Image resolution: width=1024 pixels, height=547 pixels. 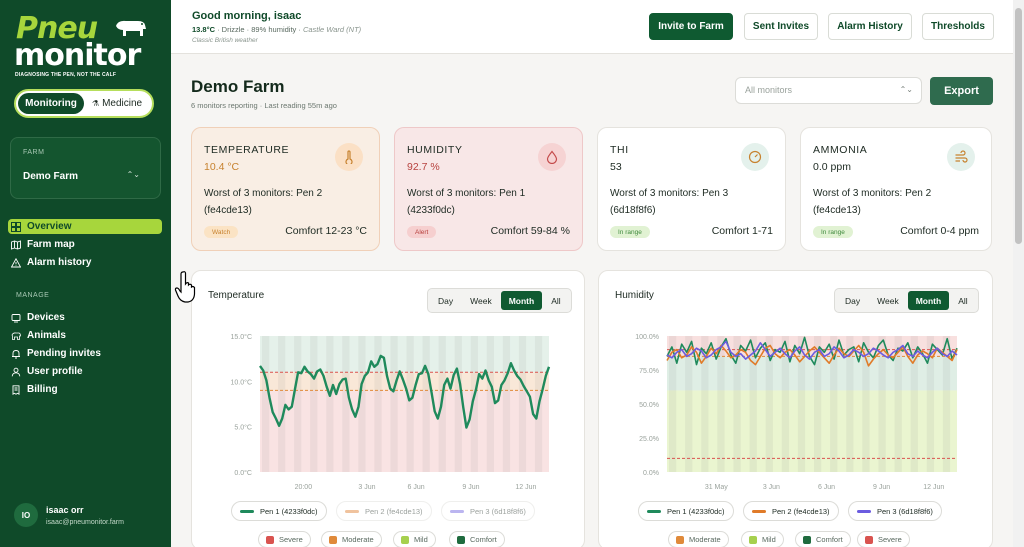 I want to click on alarm-history-button: Alarm History, so click(x=870, y=26).